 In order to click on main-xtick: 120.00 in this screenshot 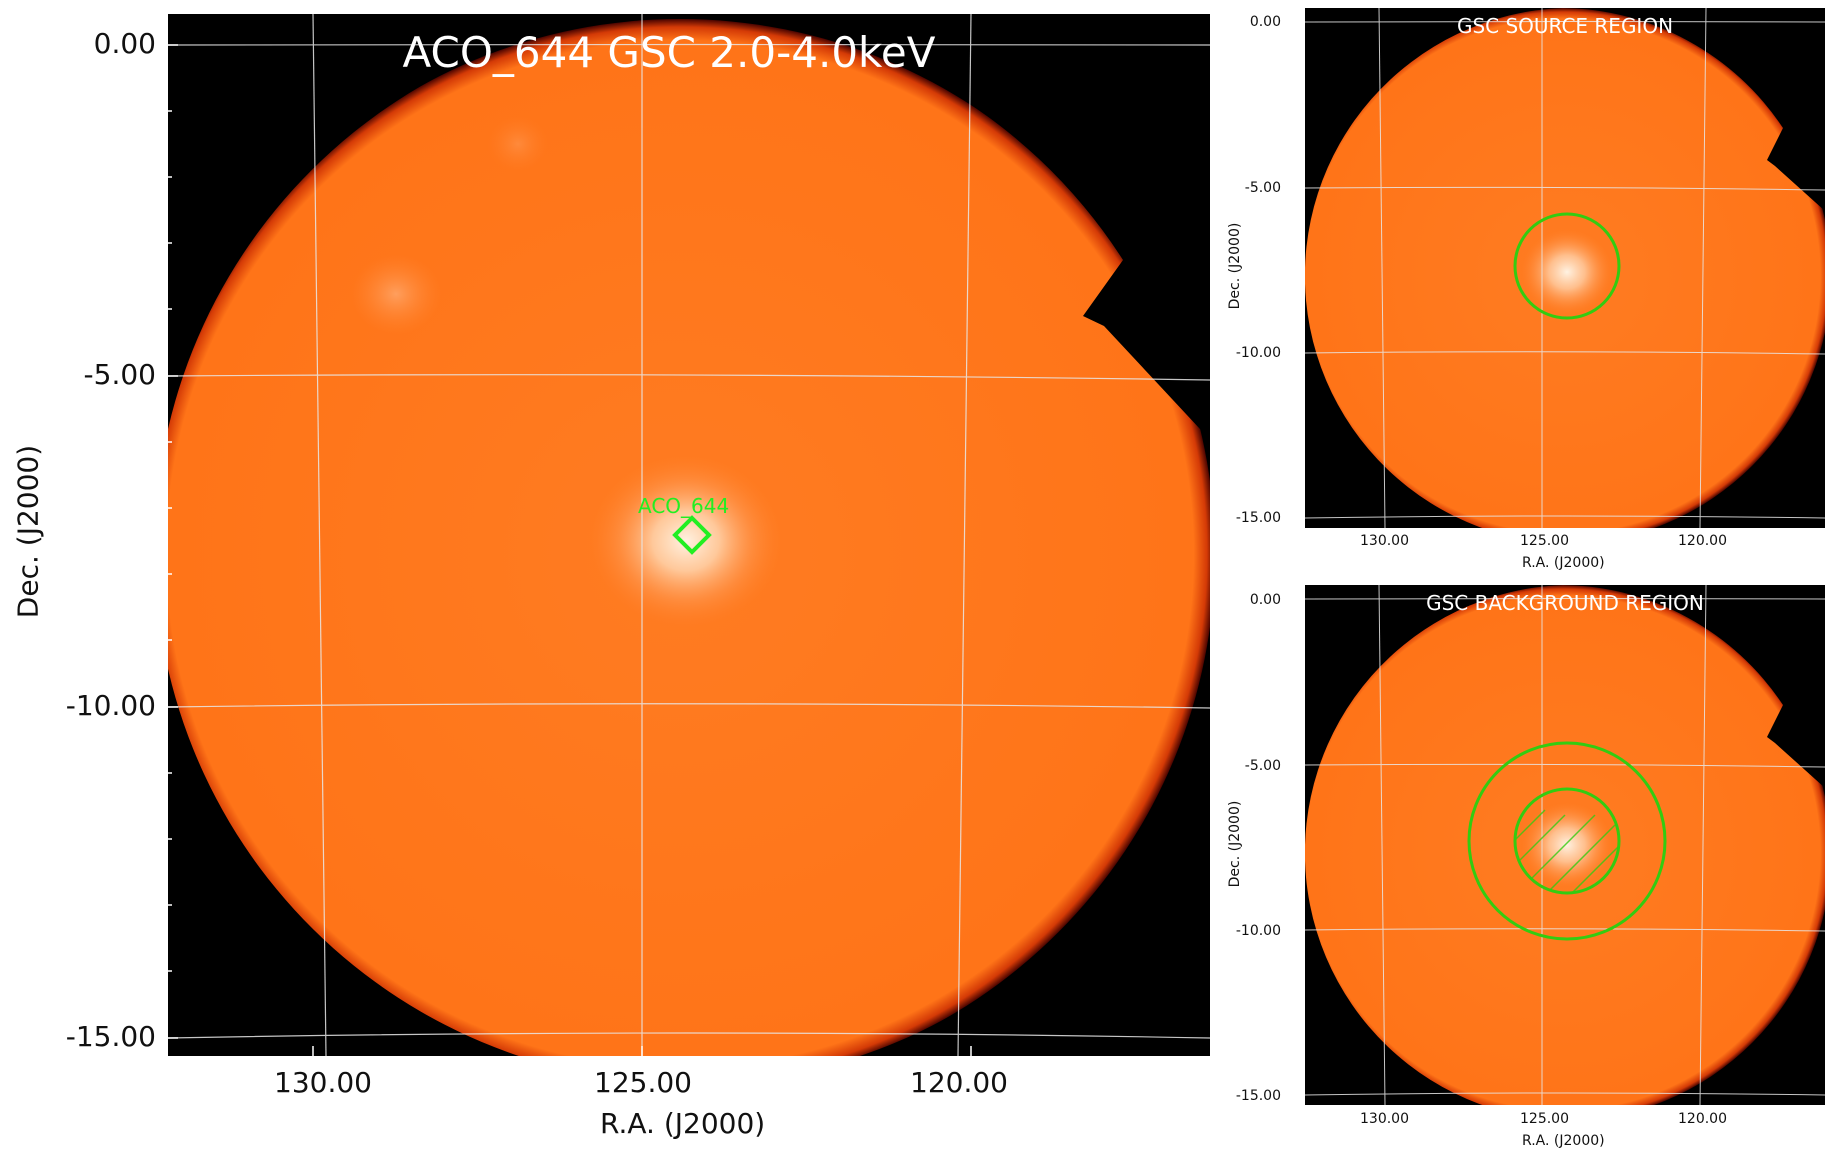, I will do `click(959, 1082)`.